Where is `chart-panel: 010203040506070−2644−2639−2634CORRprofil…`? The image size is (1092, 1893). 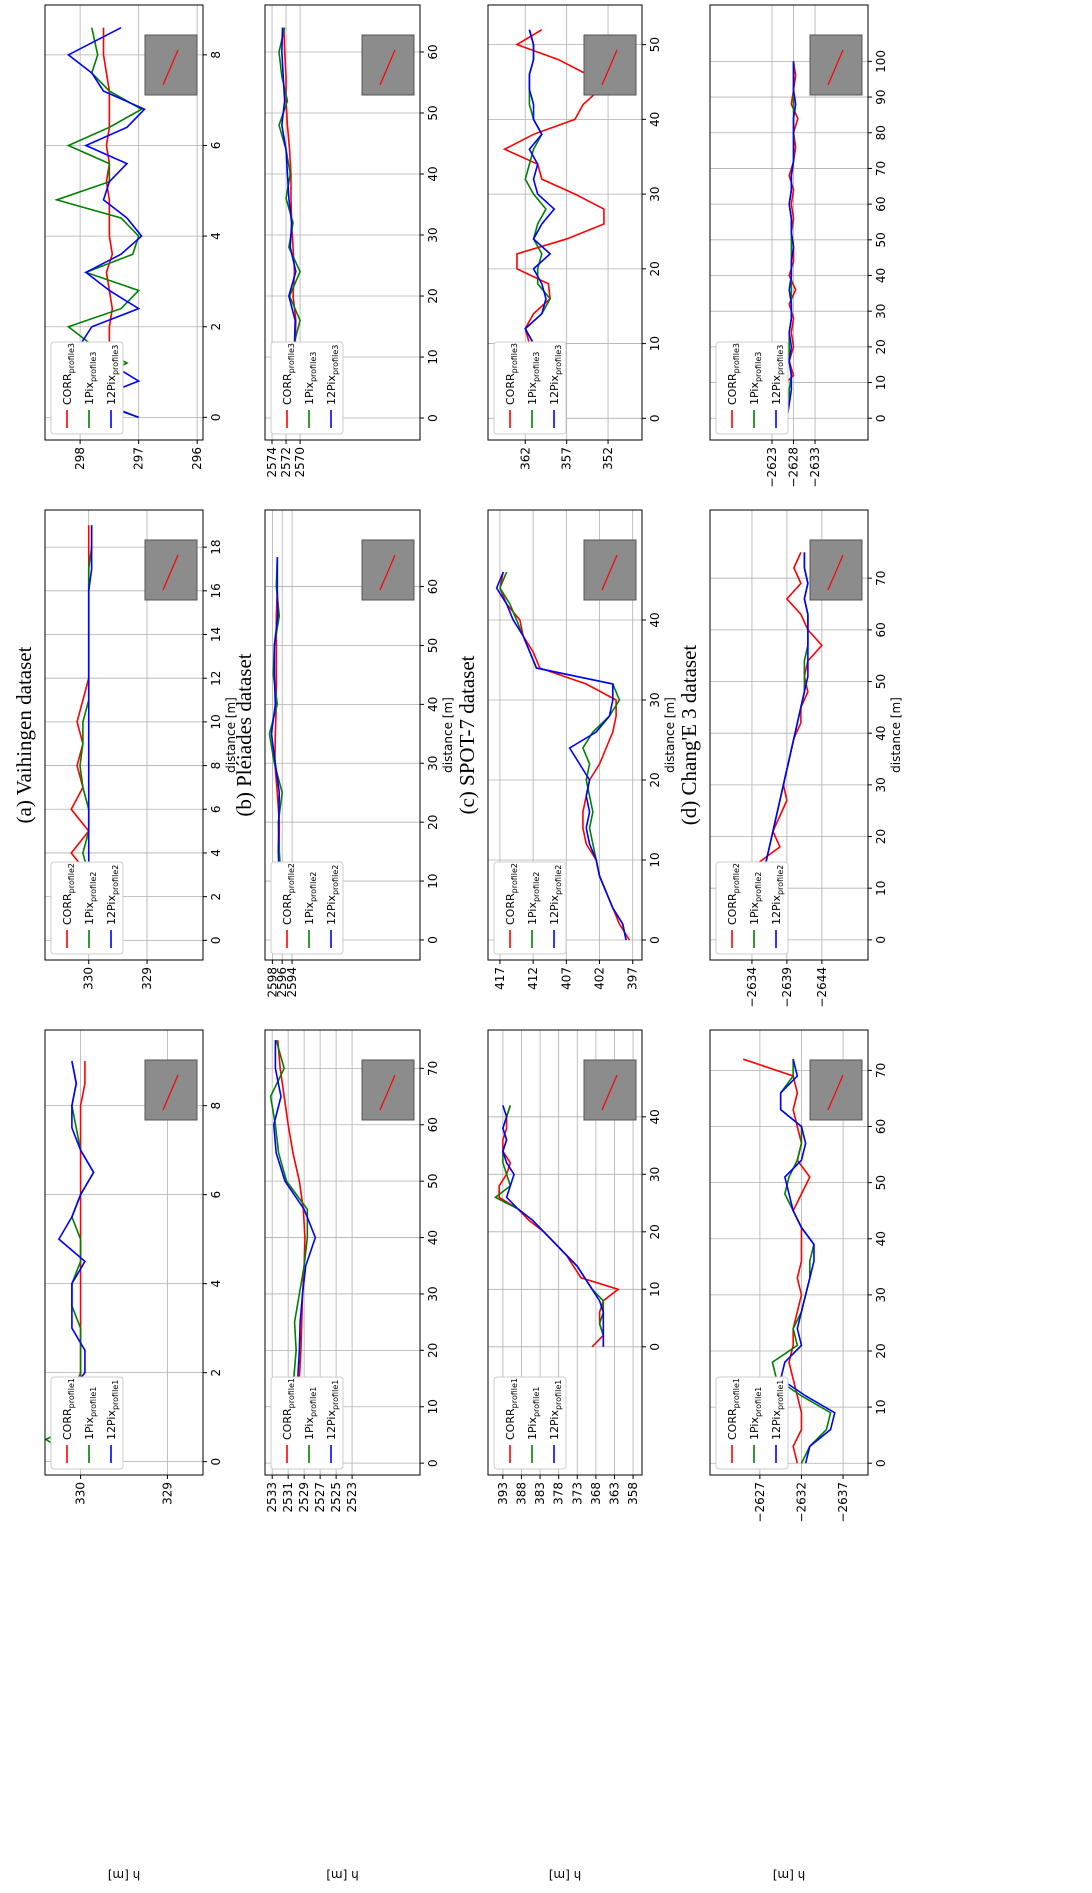
chart-panel: 010203040506070−2644−2639−2634CORRprofil… is located at coordinates (790, 758).